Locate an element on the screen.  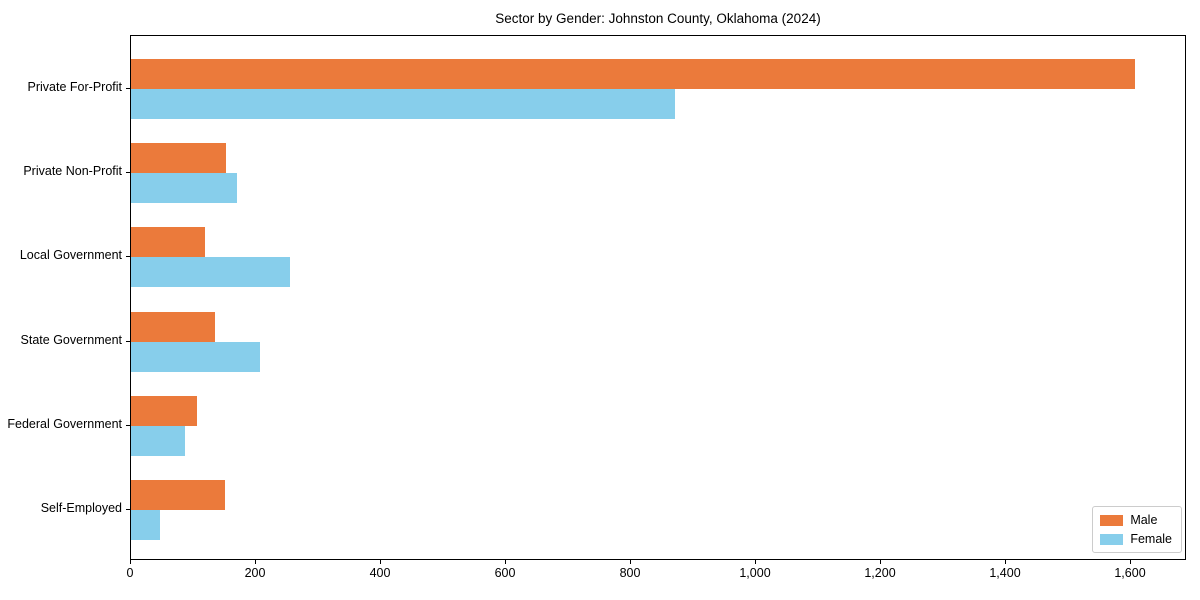
y-tick-label: Local Government is located at coordinates (70, 255).